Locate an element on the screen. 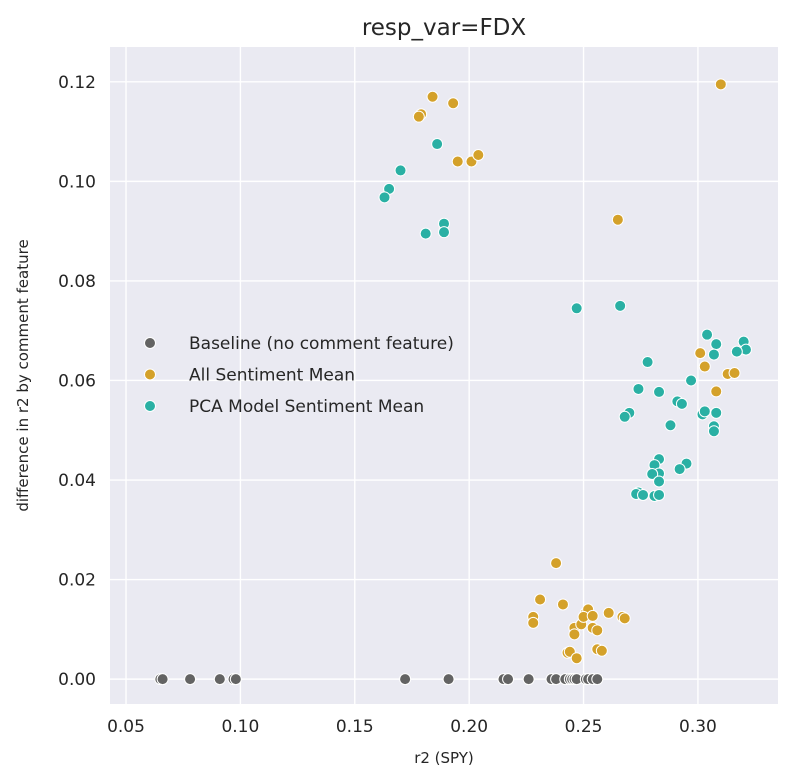 Image resolution: width=791 pixels, height=781 pixels. x-tick-label: 0.15 is located at coordinates (355, 727).